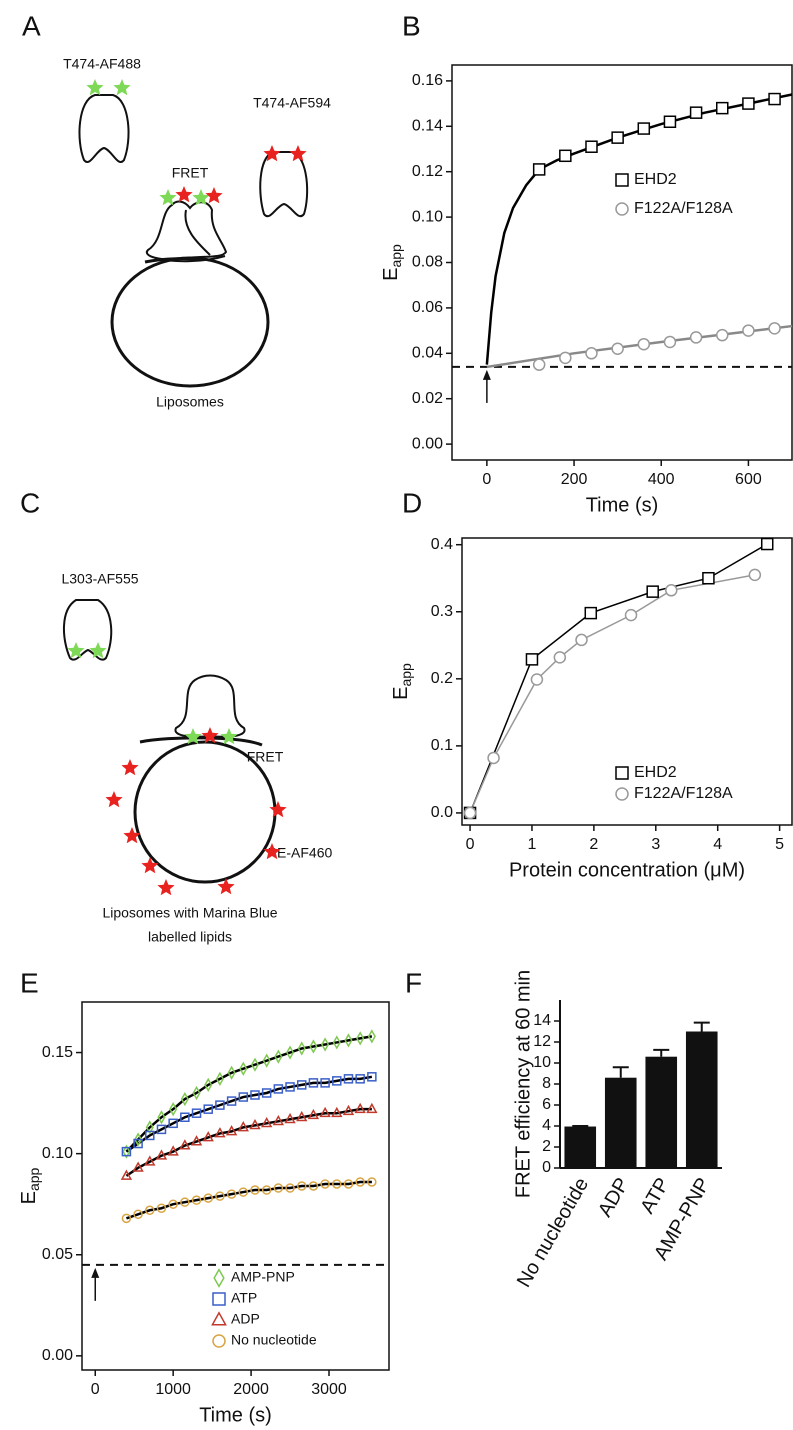 The width and height of the screenshot is (793, 1430). Describe the element at coordinates (427, 353) in the screenshot. I see `y-tick-label: 0.04` at that location.